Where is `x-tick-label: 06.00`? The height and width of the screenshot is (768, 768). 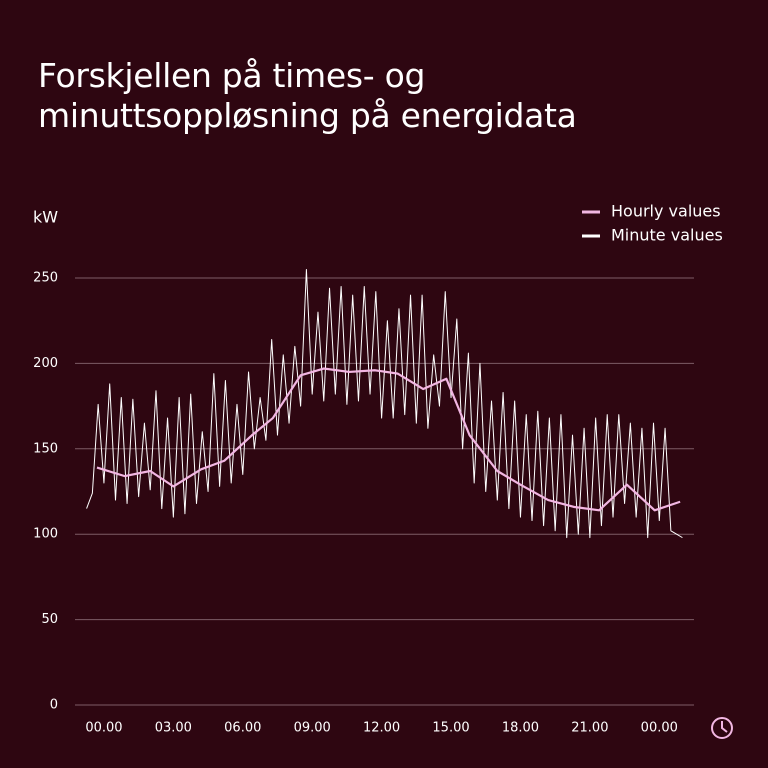
x-tick-label: 06.00 is located at coordinates (242, 728).